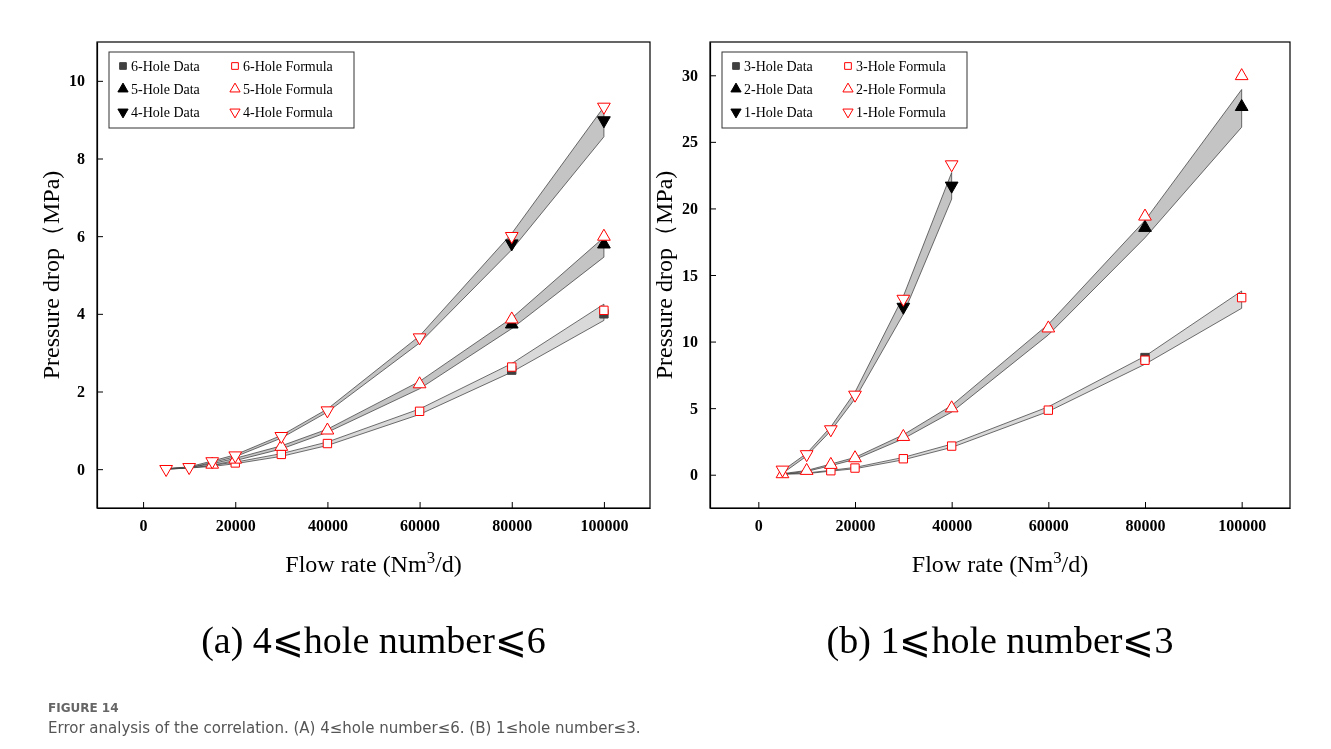 Image resolution: width=1331 pixels, height=749 pixels. Describe the element at coordinates (81, 236) in the screenshot. I see `y-tick-label: 6` at that location.